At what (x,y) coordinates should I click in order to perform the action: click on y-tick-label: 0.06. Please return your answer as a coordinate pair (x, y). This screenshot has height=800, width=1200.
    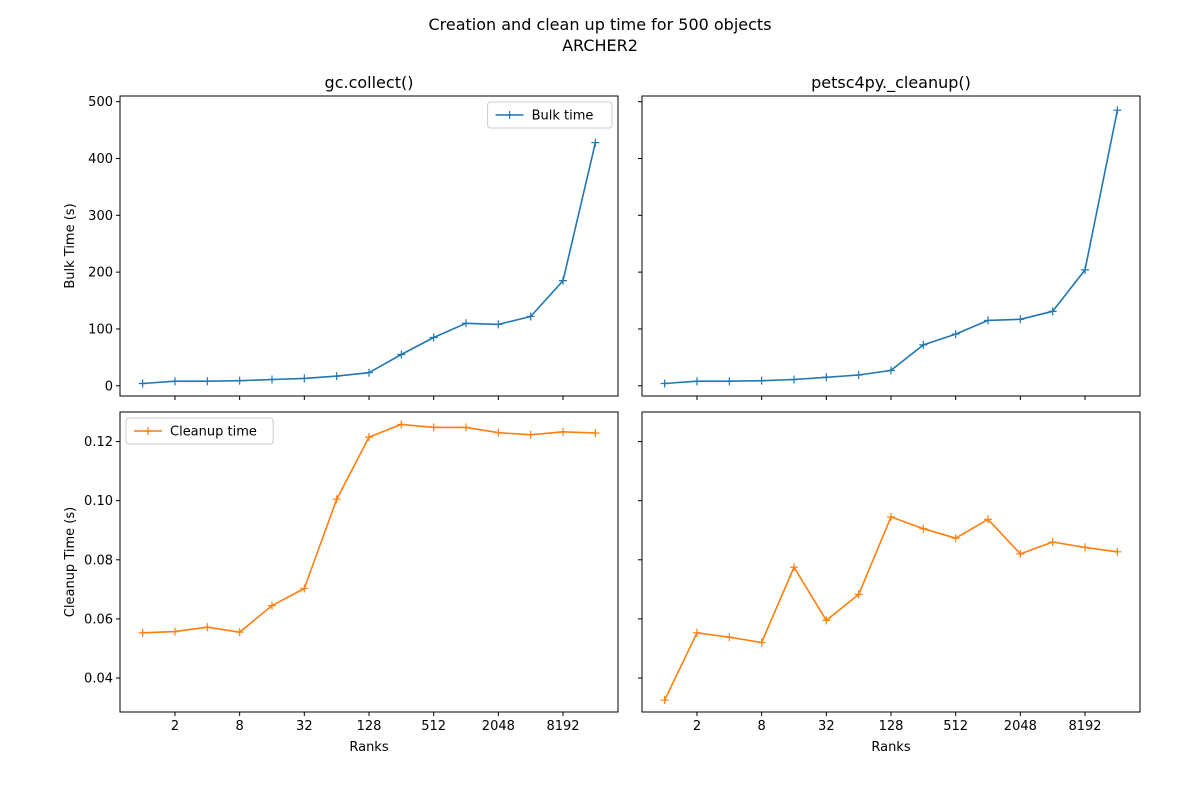
    Looking at the image, I should click on (98, 619).